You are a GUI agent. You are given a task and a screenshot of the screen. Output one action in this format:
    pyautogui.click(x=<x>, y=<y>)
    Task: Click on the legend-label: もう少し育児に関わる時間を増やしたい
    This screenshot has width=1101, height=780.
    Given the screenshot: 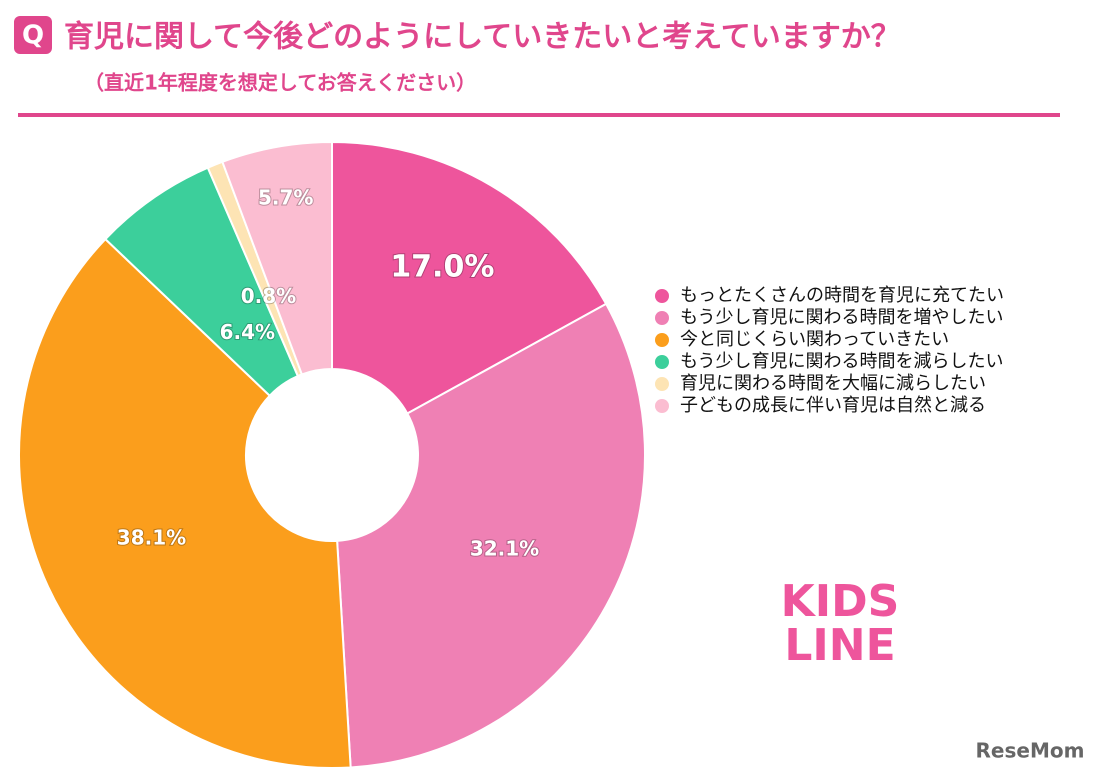 What is the action you would take?
    pyautogui.click(x=841, y=317)
    